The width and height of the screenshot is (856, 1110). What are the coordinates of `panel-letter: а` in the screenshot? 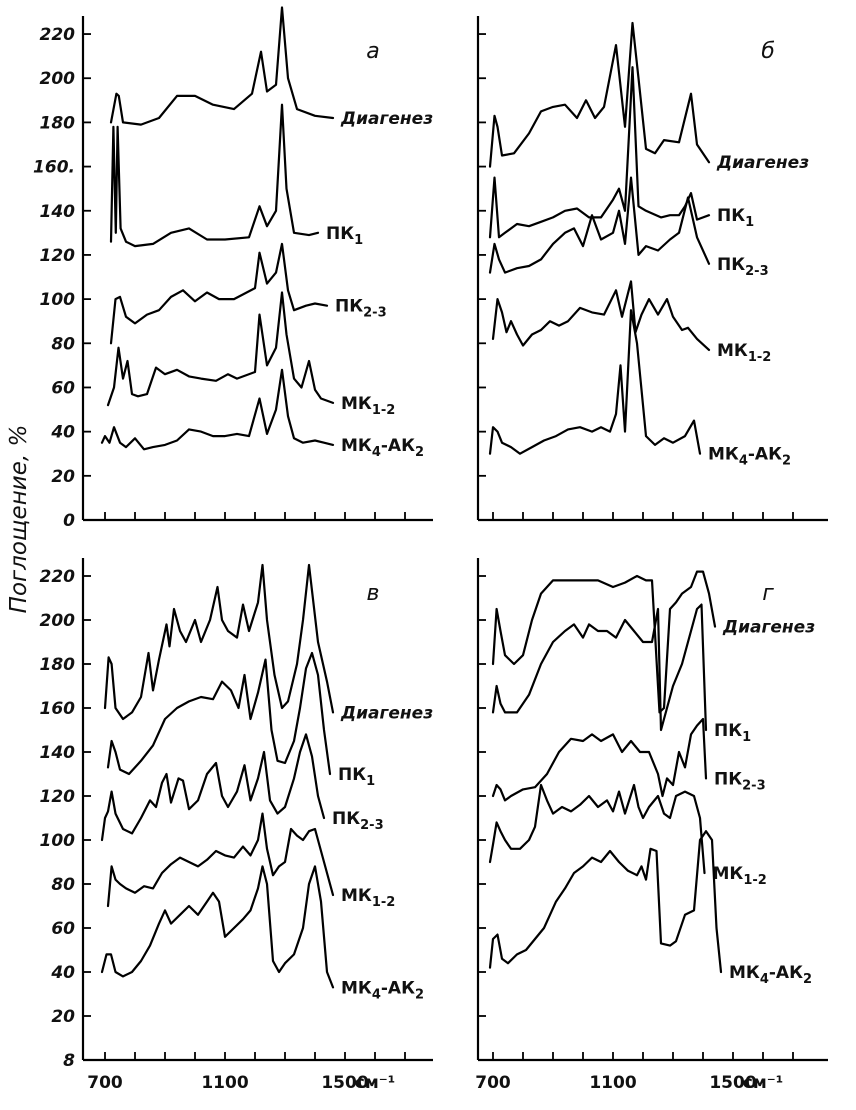 It's located at (372, 51).